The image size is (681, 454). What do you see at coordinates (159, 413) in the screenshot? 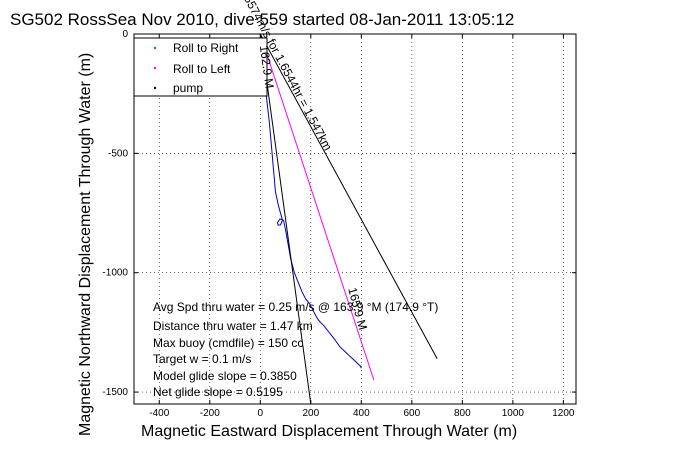
I see `x-tick-label: -400` at bounding box center [159, 413].